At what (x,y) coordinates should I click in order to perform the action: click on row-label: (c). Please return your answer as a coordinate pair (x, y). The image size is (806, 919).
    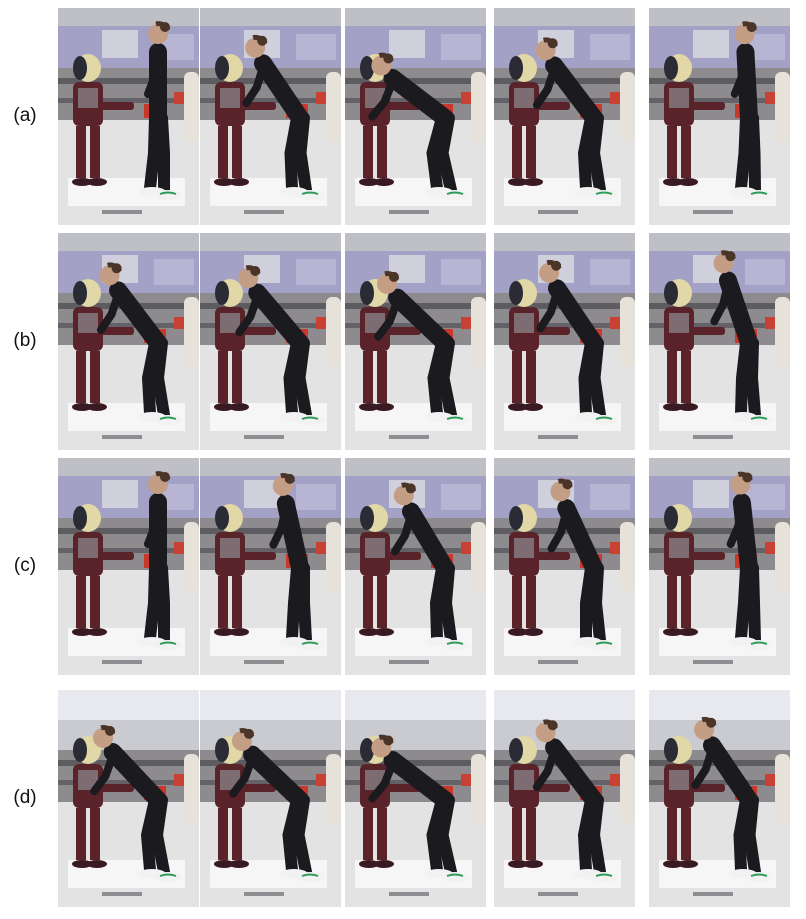
    Looking at the image, I should click on (25, 565).